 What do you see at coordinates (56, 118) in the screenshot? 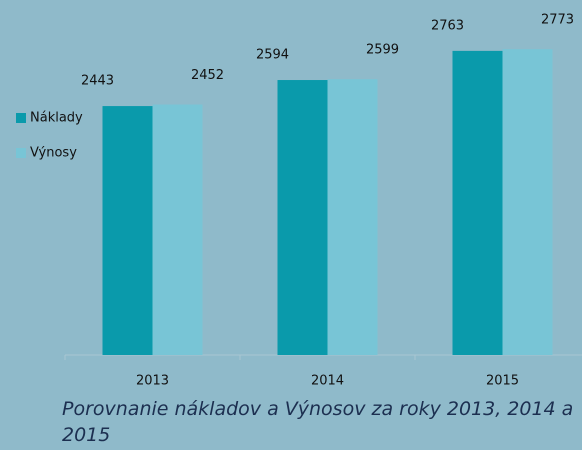
I see `legend-label: Náklady` at bounding box center [56, 118].